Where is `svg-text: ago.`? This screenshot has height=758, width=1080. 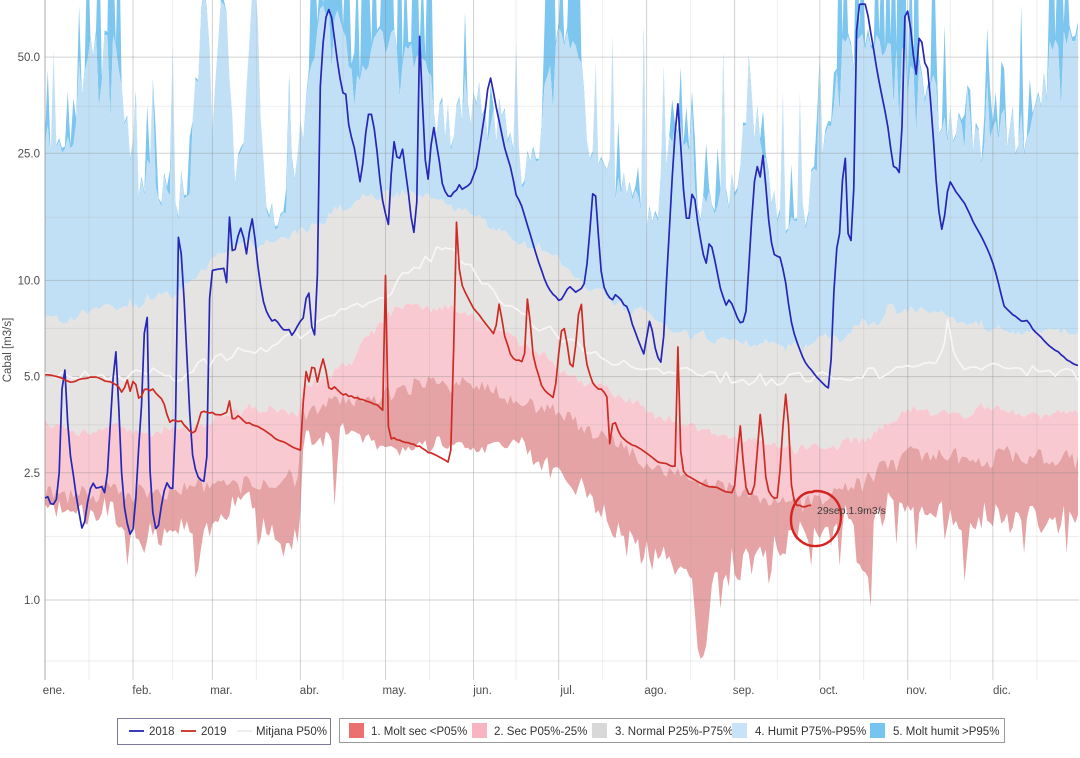 svg-text: ago. is located at coordinates (655, 691).